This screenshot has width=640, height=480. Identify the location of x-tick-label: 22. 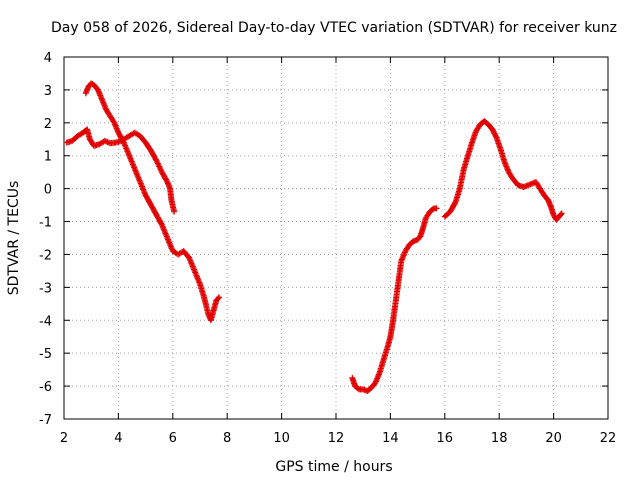
(608, 438).